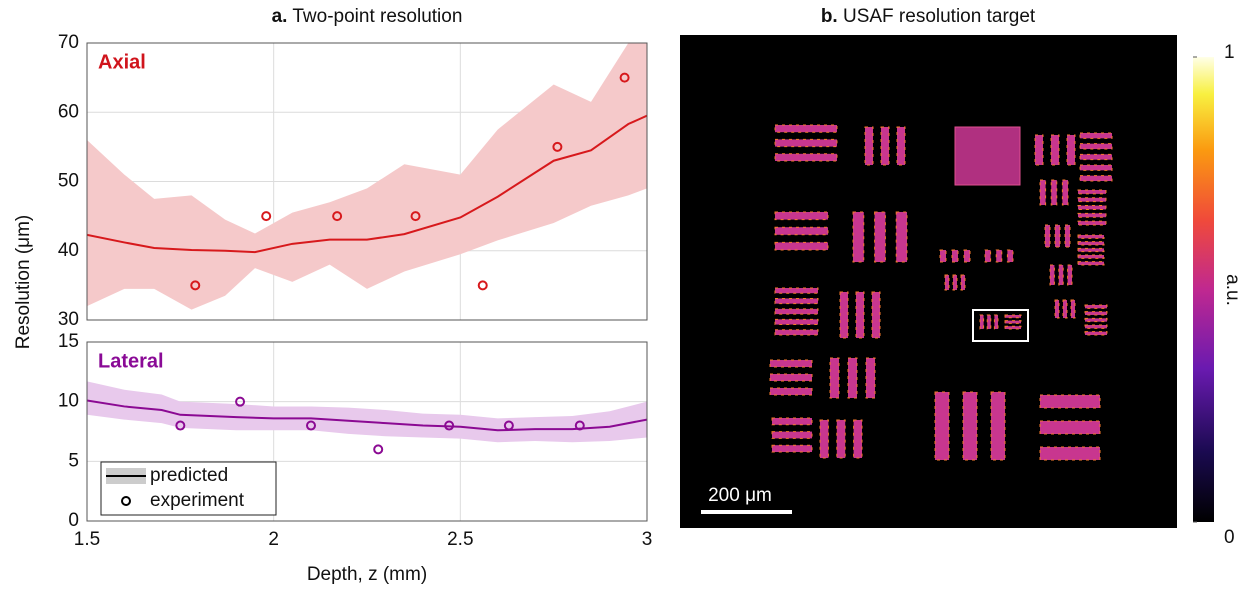 Image resolution: width=1247 pixels, height=591 pixels. What do you see at coordinates (647, 539) in the screenshot?
I see `x-tick-label: 3` at bounding box center [647, 539].